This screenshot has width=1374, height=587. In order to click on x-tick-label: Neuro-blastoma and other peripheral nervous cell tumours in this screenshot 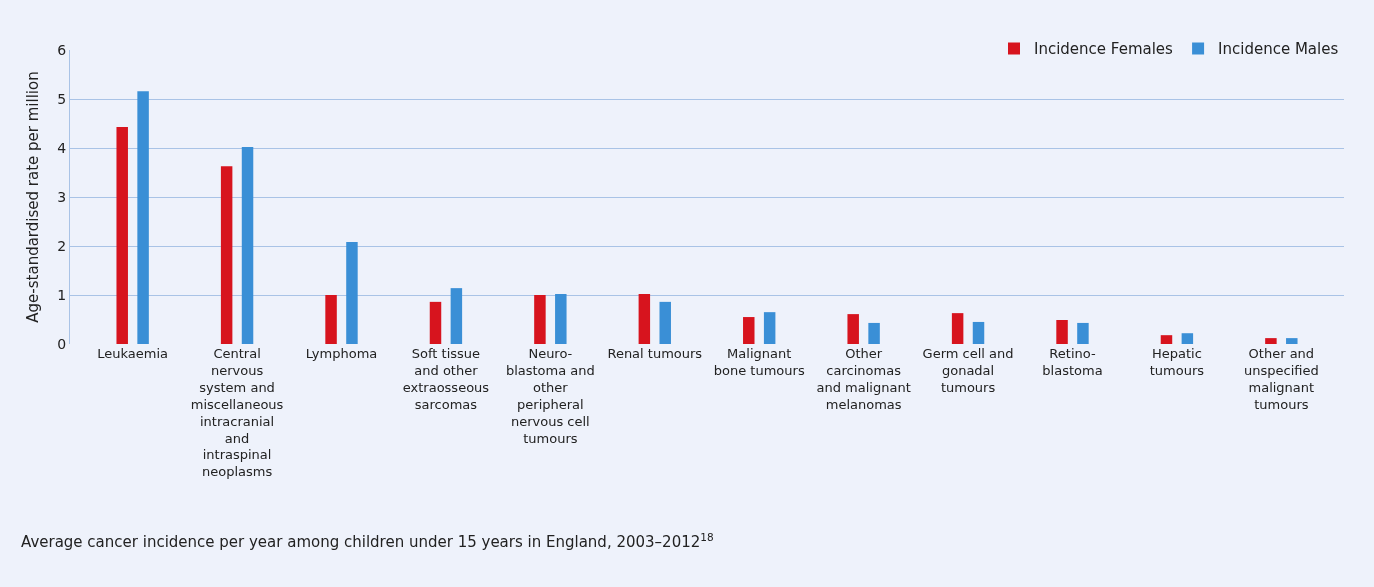, I will do `click(550, 396)`.